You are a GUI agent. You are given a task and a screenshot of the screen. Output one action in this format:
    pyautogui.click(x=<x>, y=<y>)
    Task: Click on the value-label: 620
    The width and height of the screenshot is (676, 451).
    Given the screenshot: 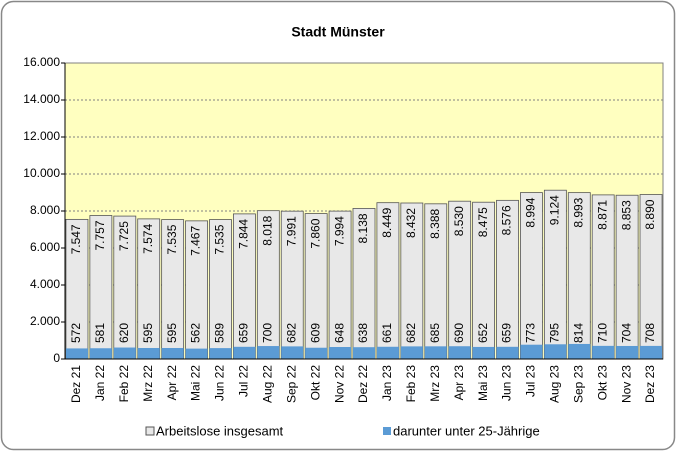 What is the action you would take?
    pyautogui.click(x=124, y=333)
    